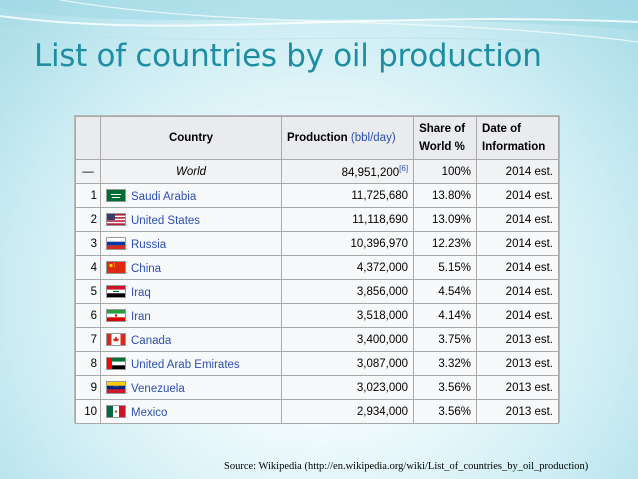 The image size is (638, 479). I want to click on uae-flag-icon, so click(116, 363).